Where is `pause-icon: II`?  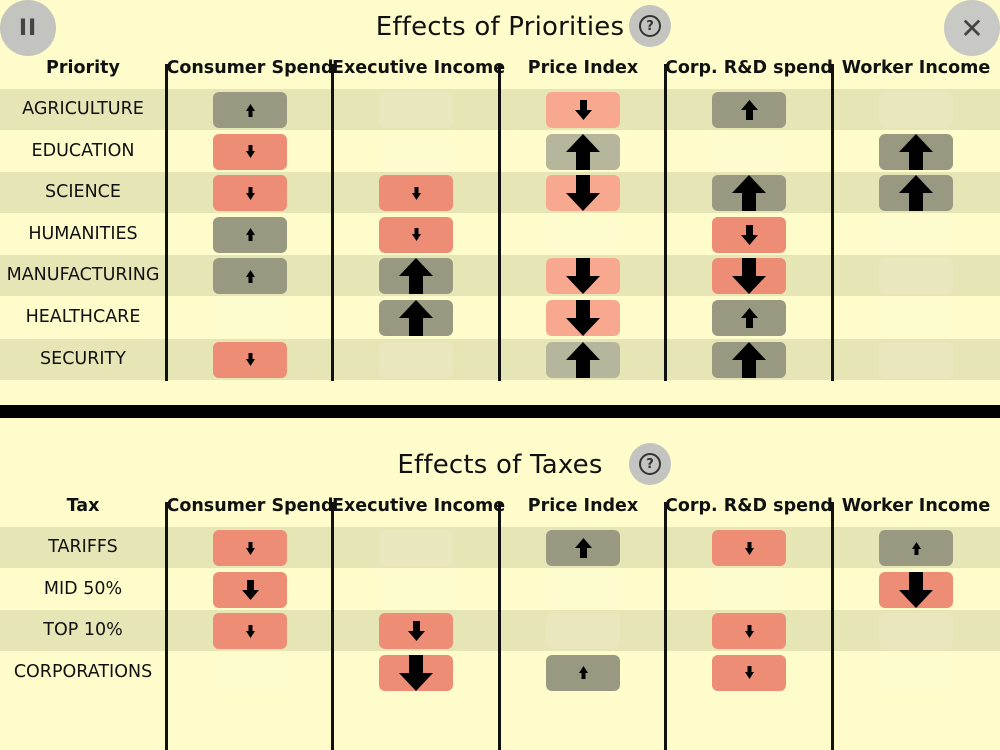
pause-icon: II is located at coordinates (28, 28).